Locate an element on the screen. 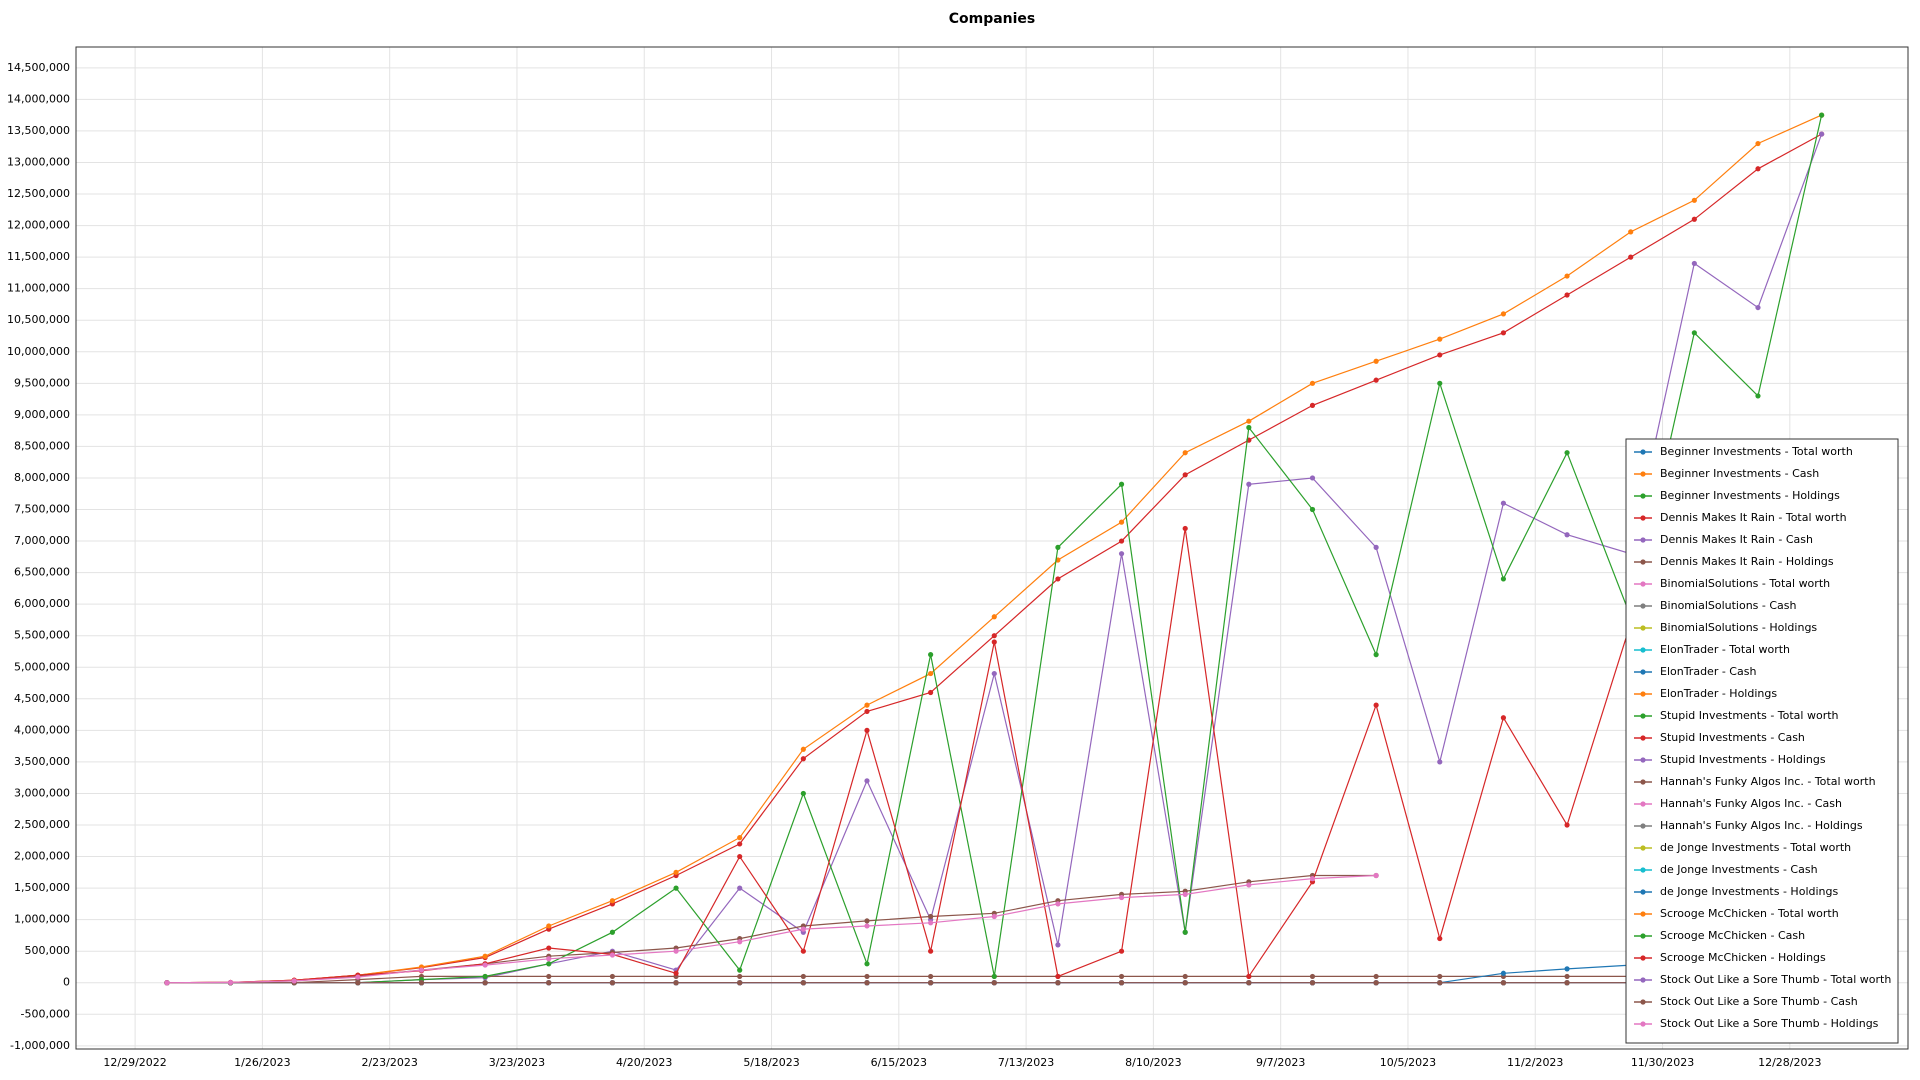 The width and height of the screenshot is (1920, 1080). legend-label: Dennis Makes It Rain - Cash is located at coordinates (1736, 539).